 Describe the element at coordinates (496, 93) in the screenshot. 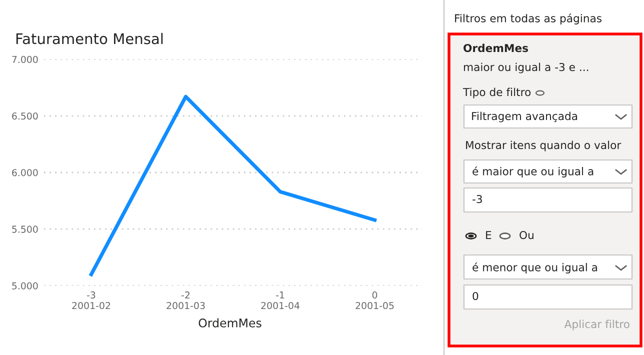

I see `text: Tipo de filtro` at that location.